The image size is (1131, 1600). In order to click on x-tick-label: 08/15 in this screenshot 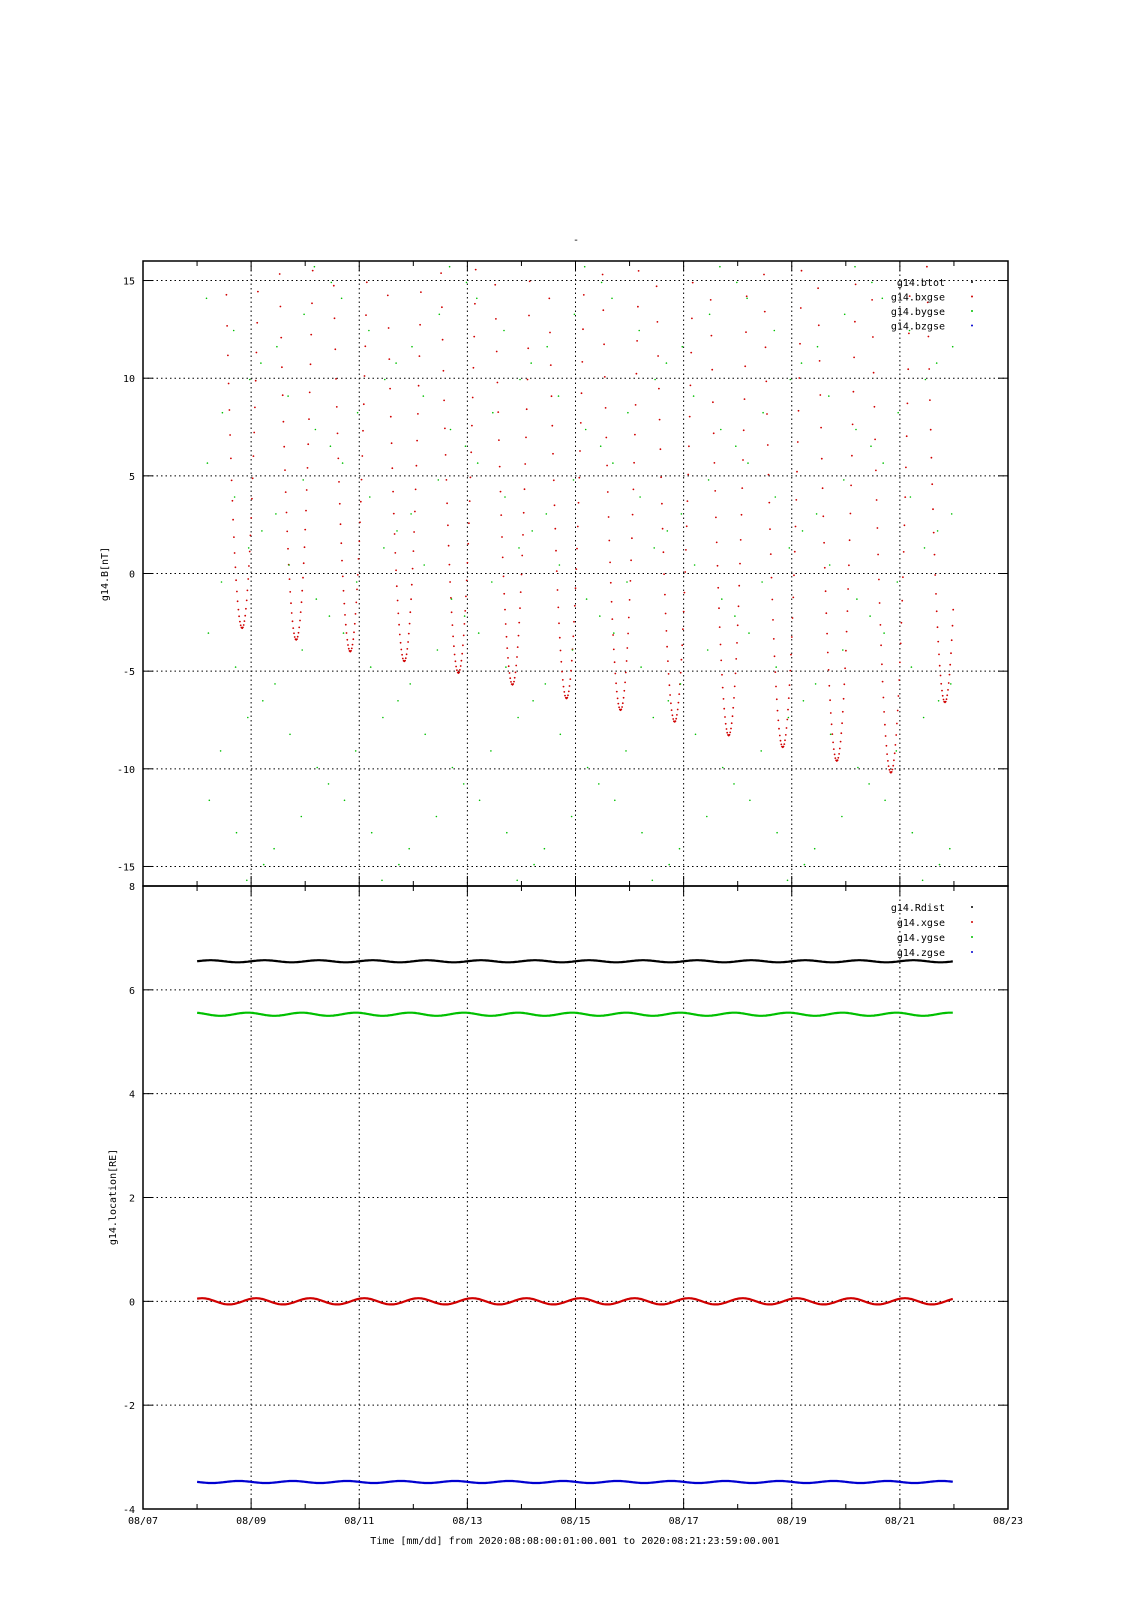, I will do `click(575, 1521)`.